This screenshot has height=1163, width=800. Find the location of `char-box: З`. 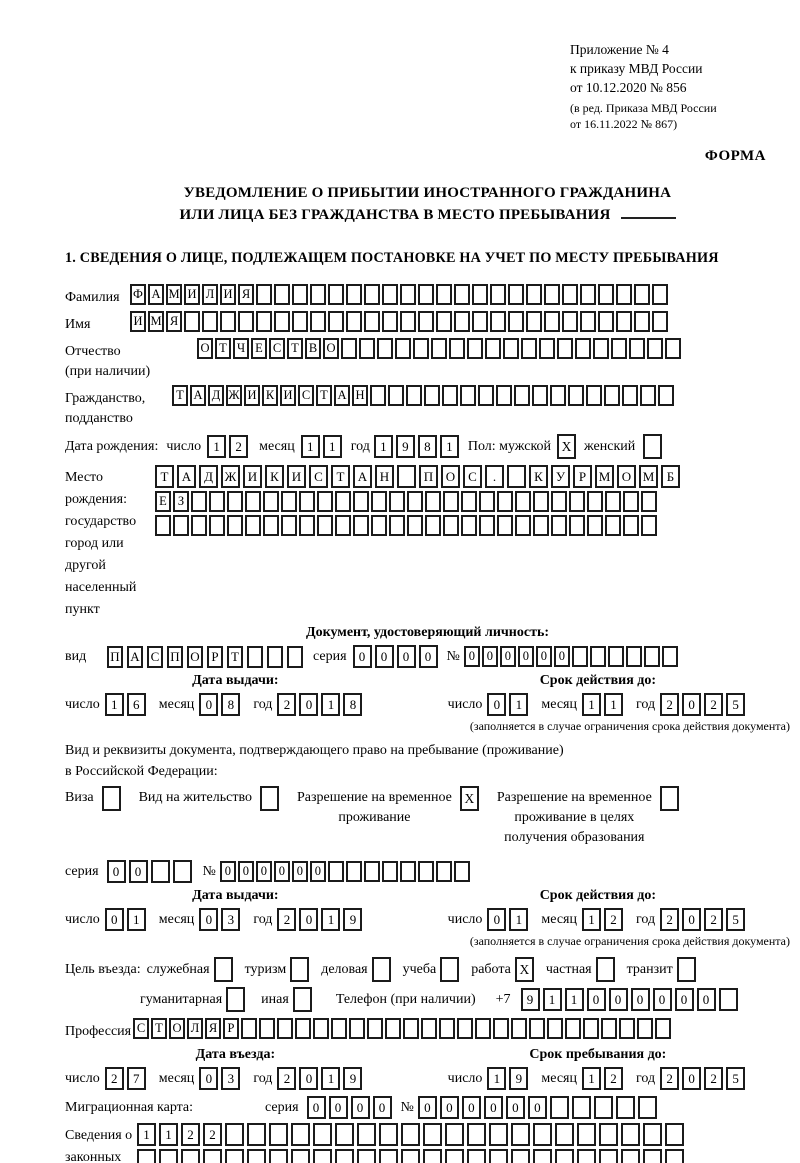

char-box: З is located at coordinates (181, 501).